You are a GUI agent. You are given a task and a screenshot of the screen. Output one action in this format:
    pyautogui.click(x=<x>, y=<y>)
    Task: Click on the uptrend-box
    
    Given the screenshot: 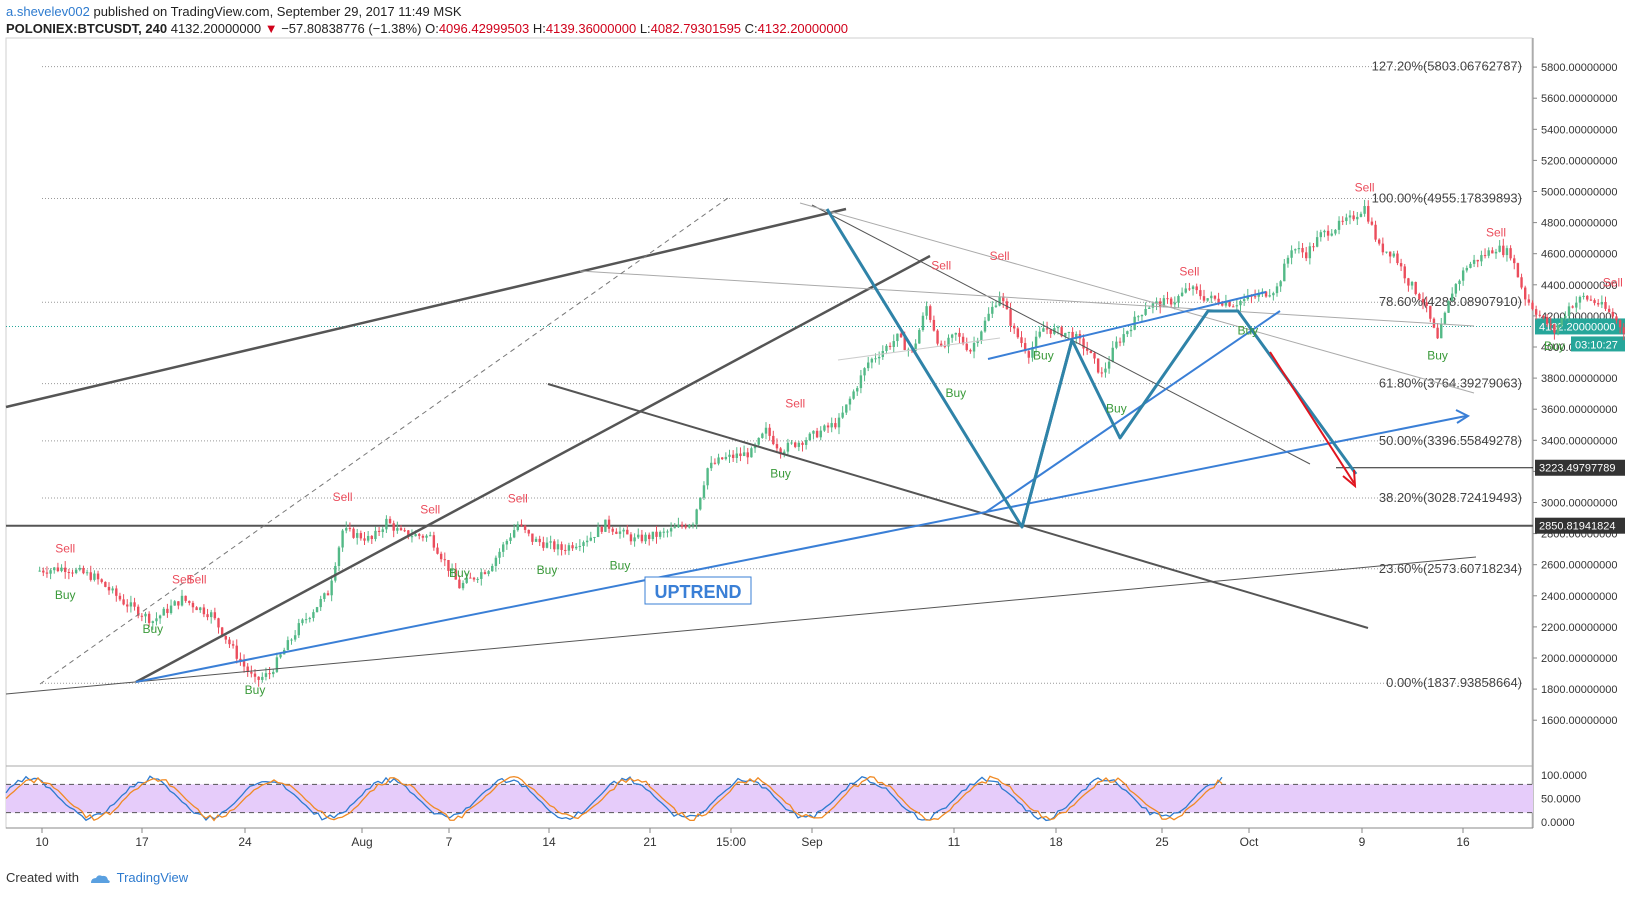 What is the action you would take?
    pyautogui.click(x=698, y=590)
    